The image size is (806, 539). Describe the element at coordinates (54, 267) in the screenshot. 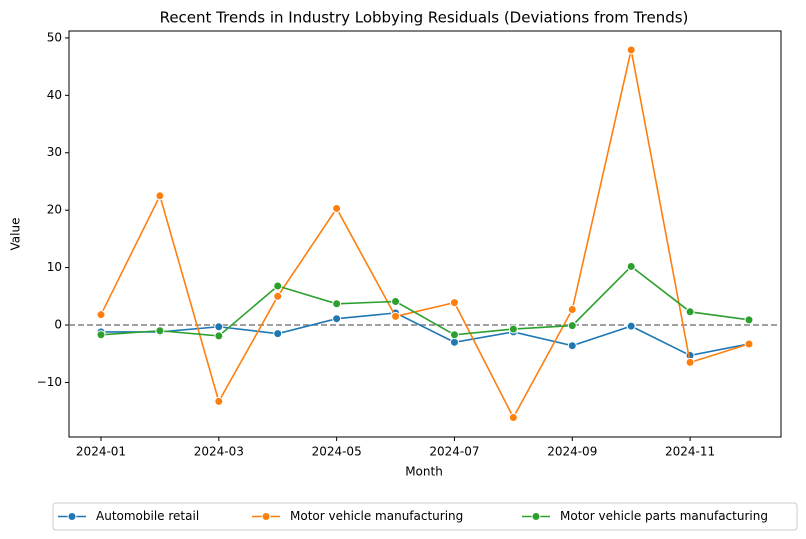

I see `y-tick-label: 10` at that location.